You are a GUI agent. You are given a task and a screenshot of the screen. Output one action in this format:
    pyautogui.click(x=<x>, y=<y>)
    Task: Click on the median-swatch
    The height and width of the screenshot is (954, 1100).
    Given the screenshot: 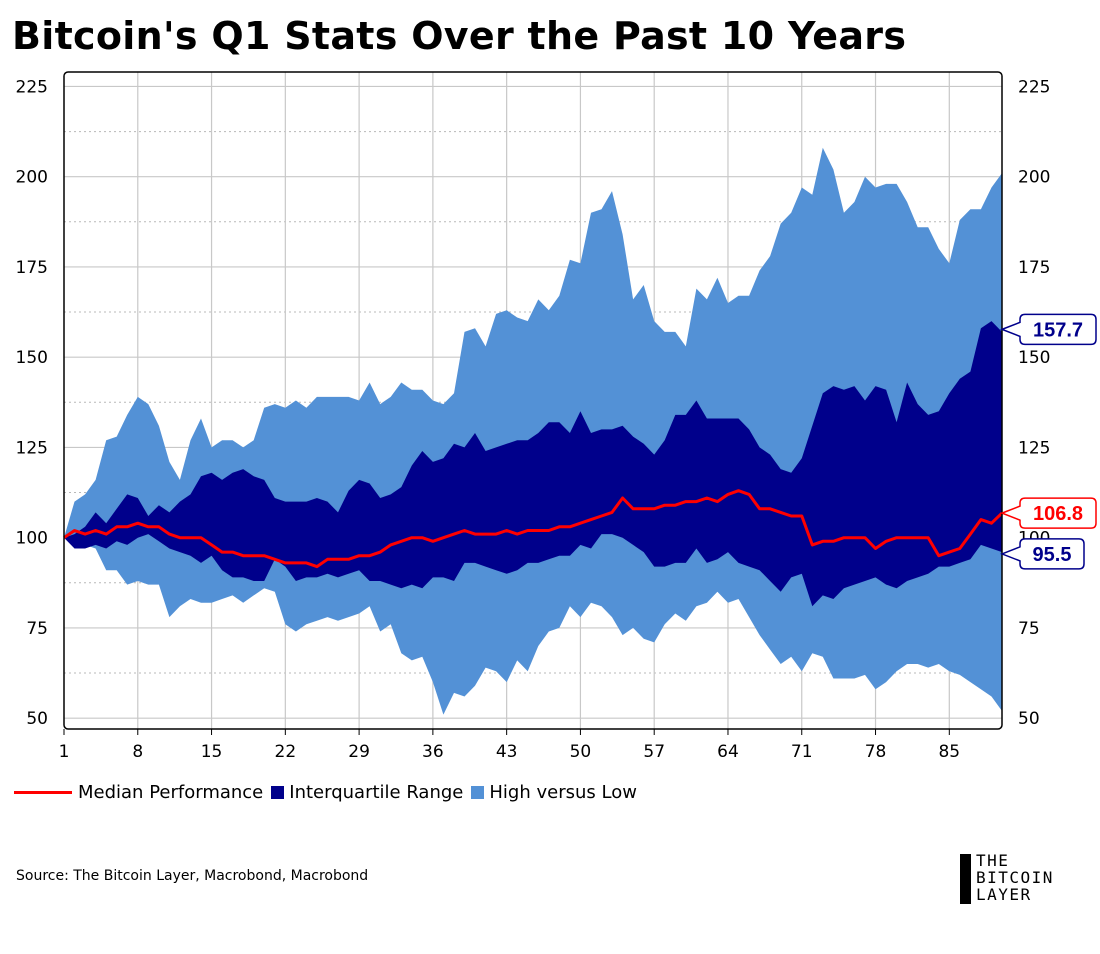 What is the action you would take?
    pyautogui.click(x=43, y=792)
    